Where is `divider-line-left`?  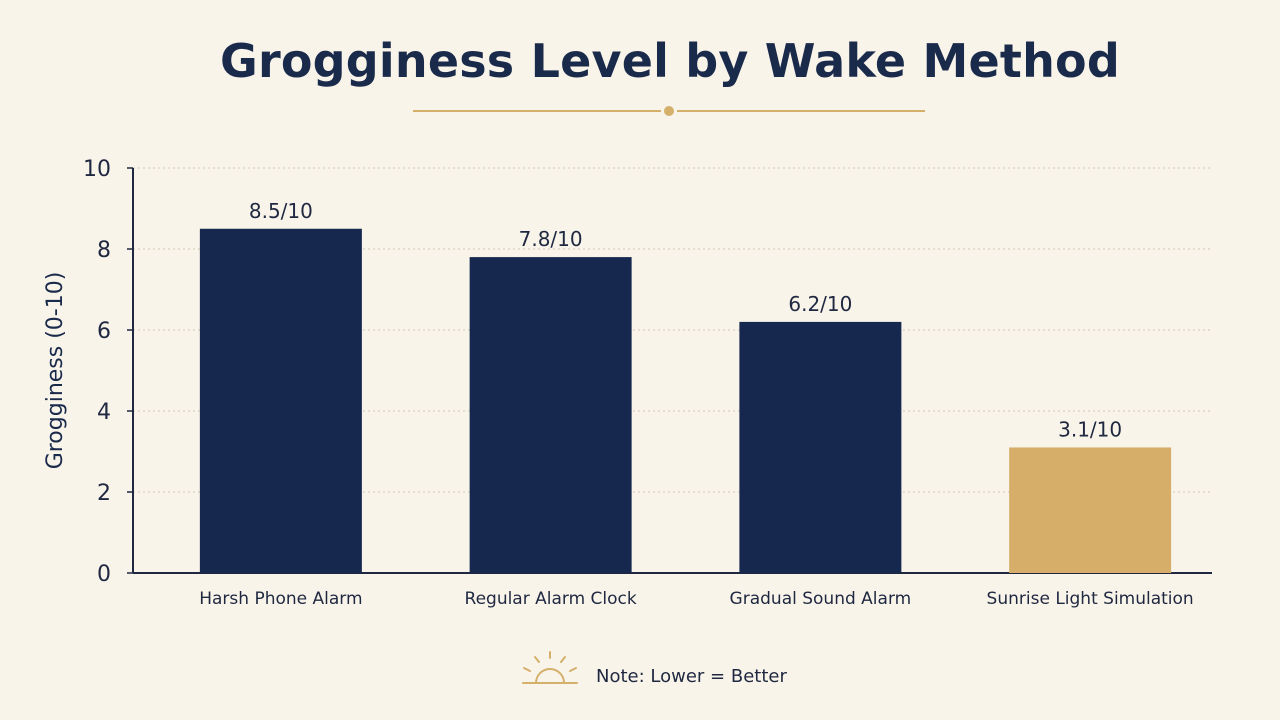 divider-line-left is located at coordinates (537, 111).